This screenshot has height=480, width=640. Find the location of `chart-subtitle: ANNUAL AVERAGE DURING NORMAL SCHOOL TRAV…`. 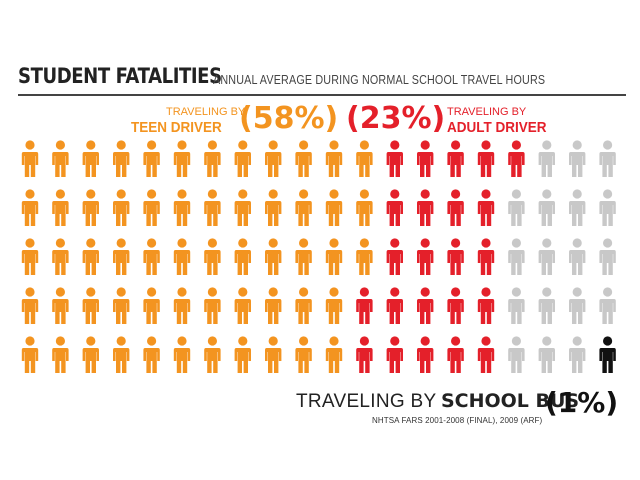

chart-subtitle: ANNUAL AVERAGE DURING NORMAL SCHOOL TRAV… is located at coordinates (379, 80).